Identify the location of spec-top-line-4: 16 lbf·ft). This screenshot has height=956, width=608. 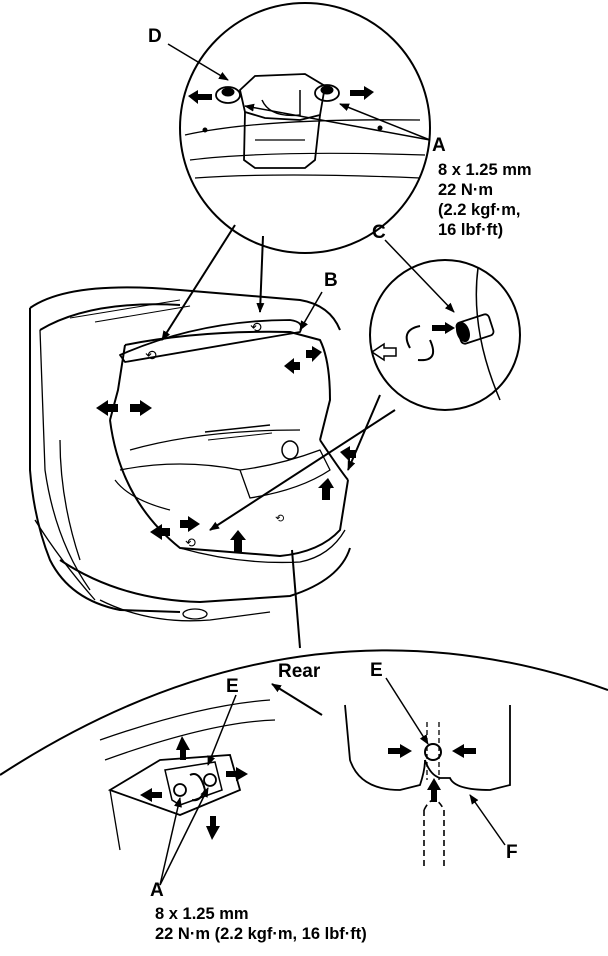
(471, 230).